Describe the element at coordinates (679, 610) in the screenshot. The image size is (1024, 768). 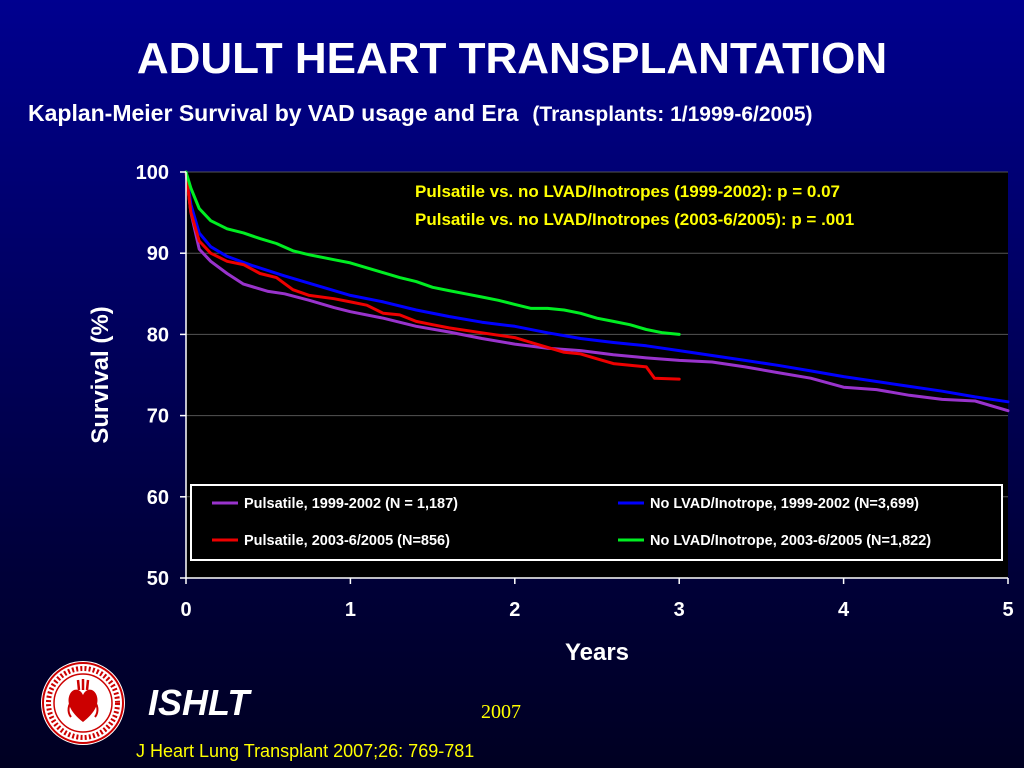
I see `x-tick-label-3: 3` at that location.